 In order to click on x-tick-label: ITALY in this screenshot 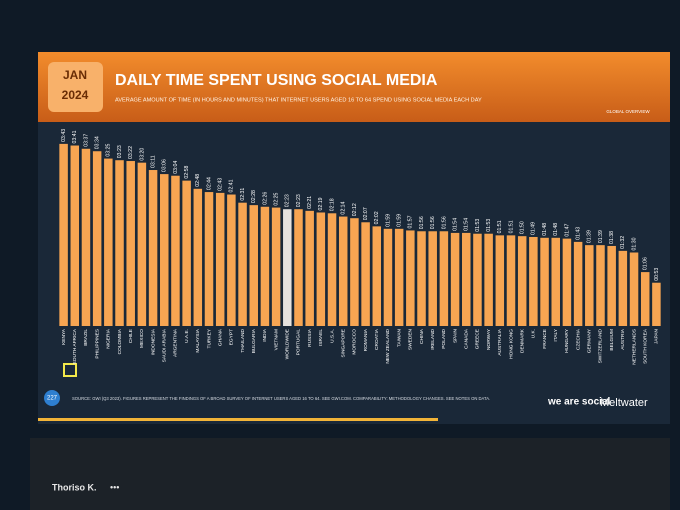, I will do `click(556, 334)`.